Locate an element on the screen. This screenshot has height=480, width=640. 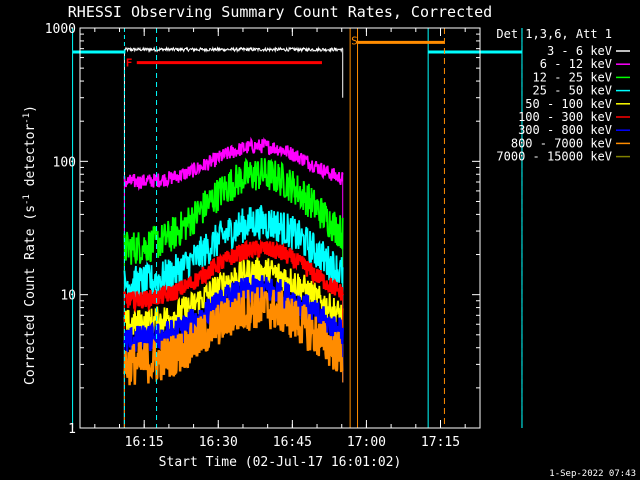
legend-item-label: 25 - 50 keV is located at coordinates (572, 91).